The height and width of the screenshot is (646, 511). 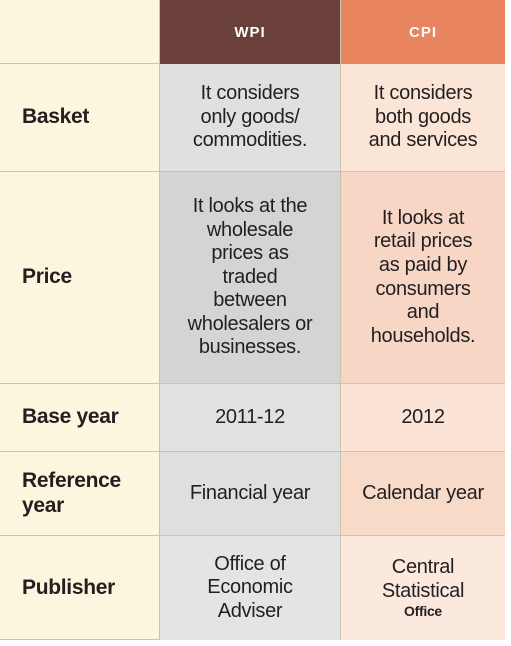 I want to click on reference-year-wpi-text: Financial year, so click(x=250, y=492).